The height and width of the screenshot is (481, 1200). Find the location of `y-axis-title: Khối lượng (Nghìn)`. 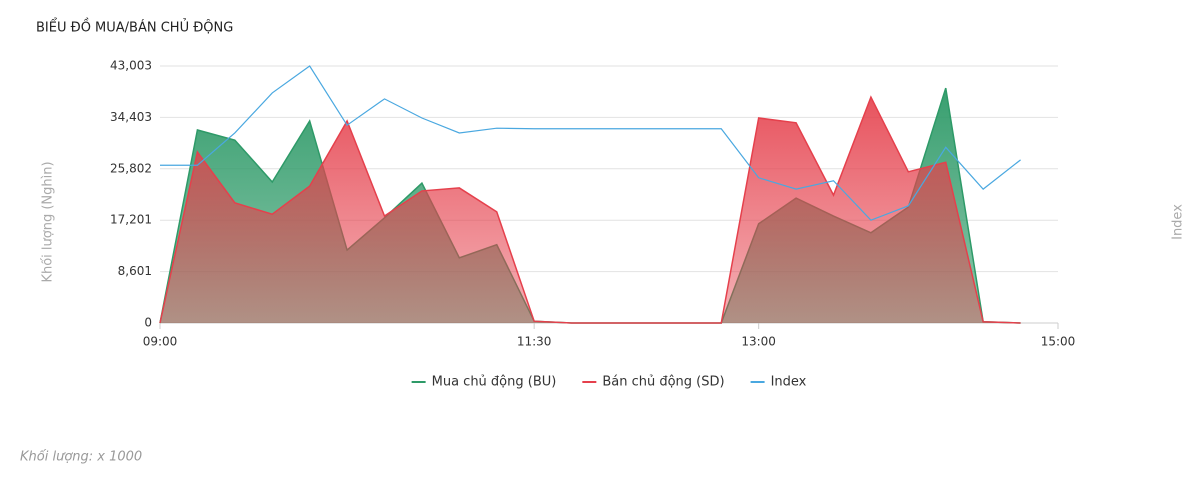

y-axis-title: Khối lượng (Nghìn) is located at coordinates (48, 221).